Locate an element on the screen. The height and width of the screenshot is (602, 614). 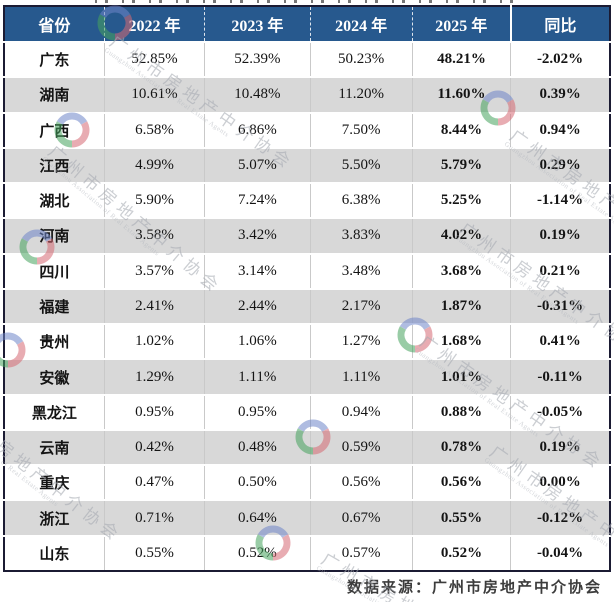
value-2022-cell: 0.42% is located at coordinates (154, 447).